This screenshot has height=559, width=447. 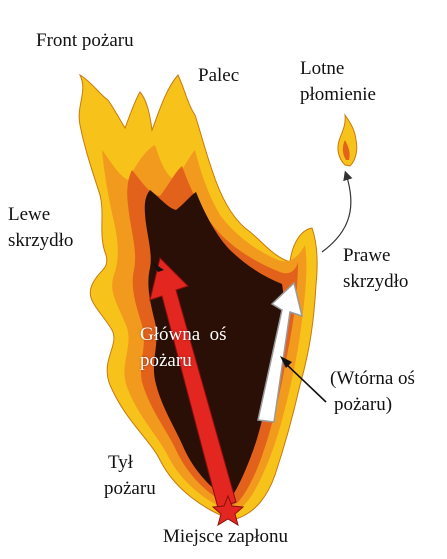 What do you see at coordinates (183, 334) in the screenshot?
I see `label-main-axis-line1: Główna oś` at bounding box center [183, 334].